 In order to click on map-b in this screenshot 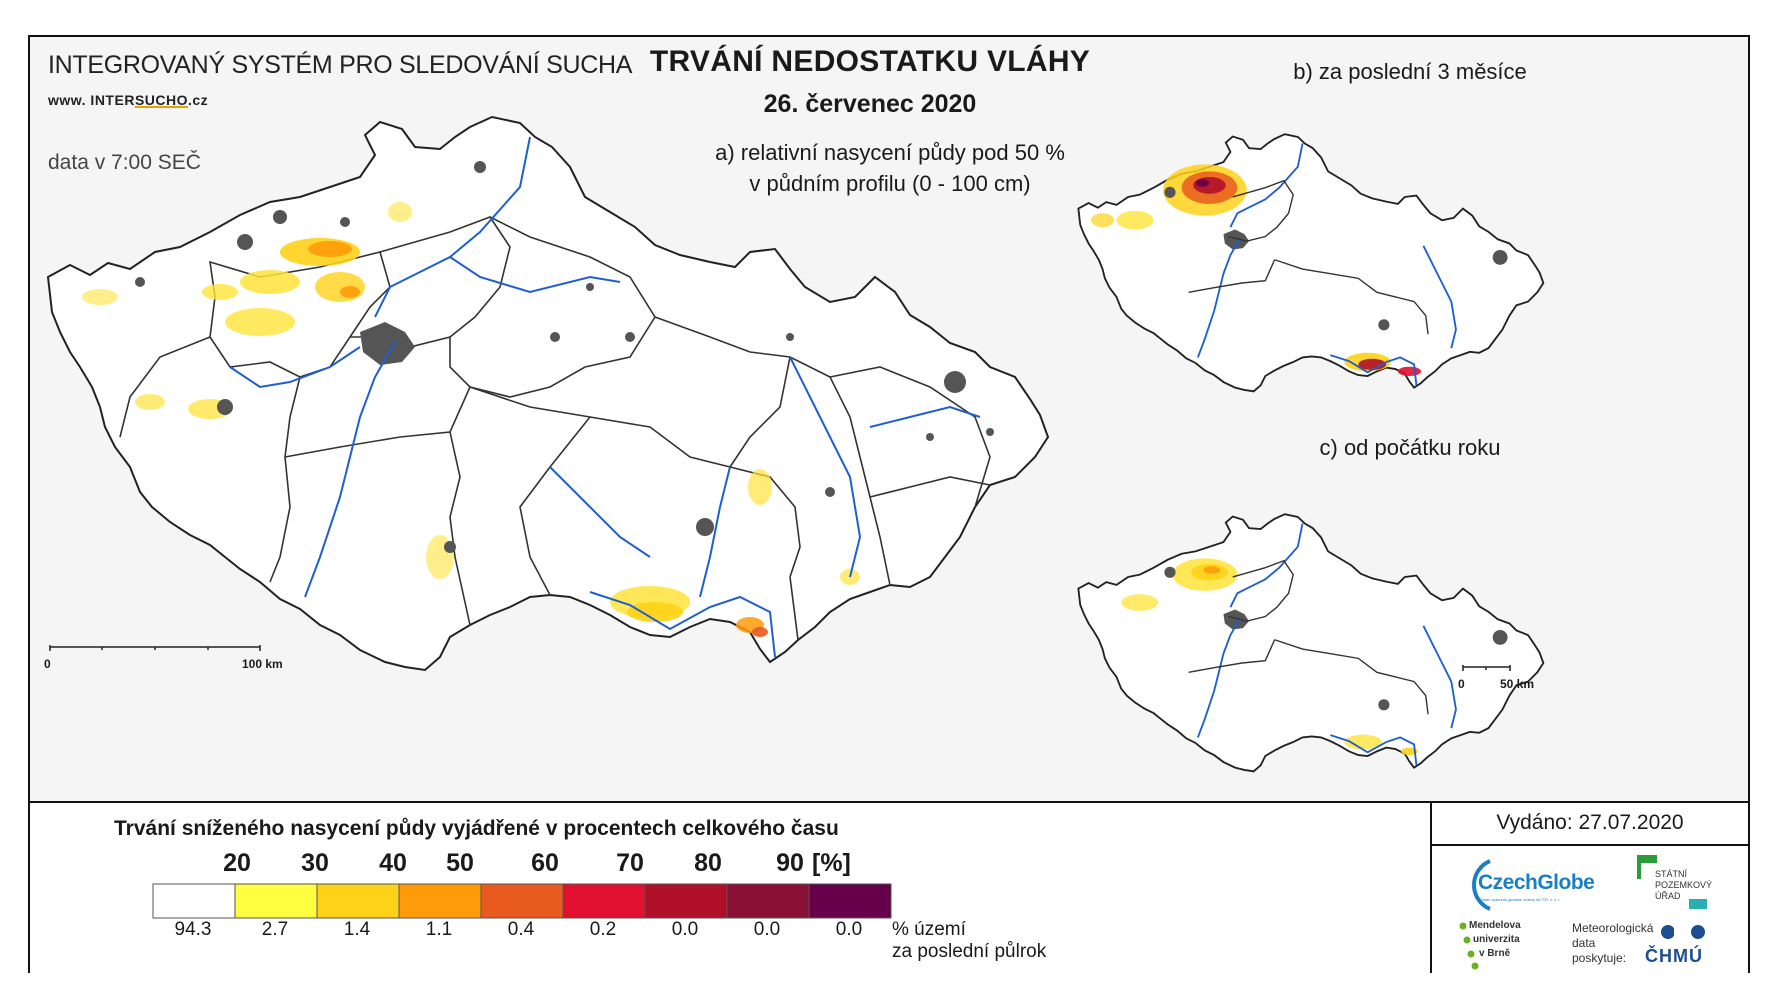, I will do `click(1311, 263)`.